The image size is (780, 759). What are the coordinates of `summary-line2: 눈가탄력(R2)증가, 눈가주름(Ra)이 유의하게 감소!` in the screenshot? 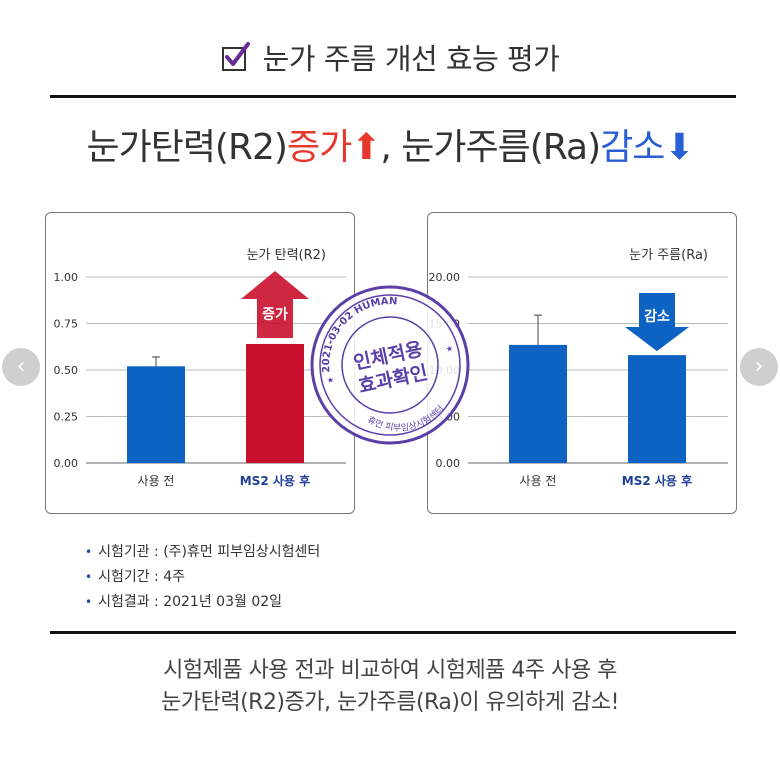 It's located at (390, 702).